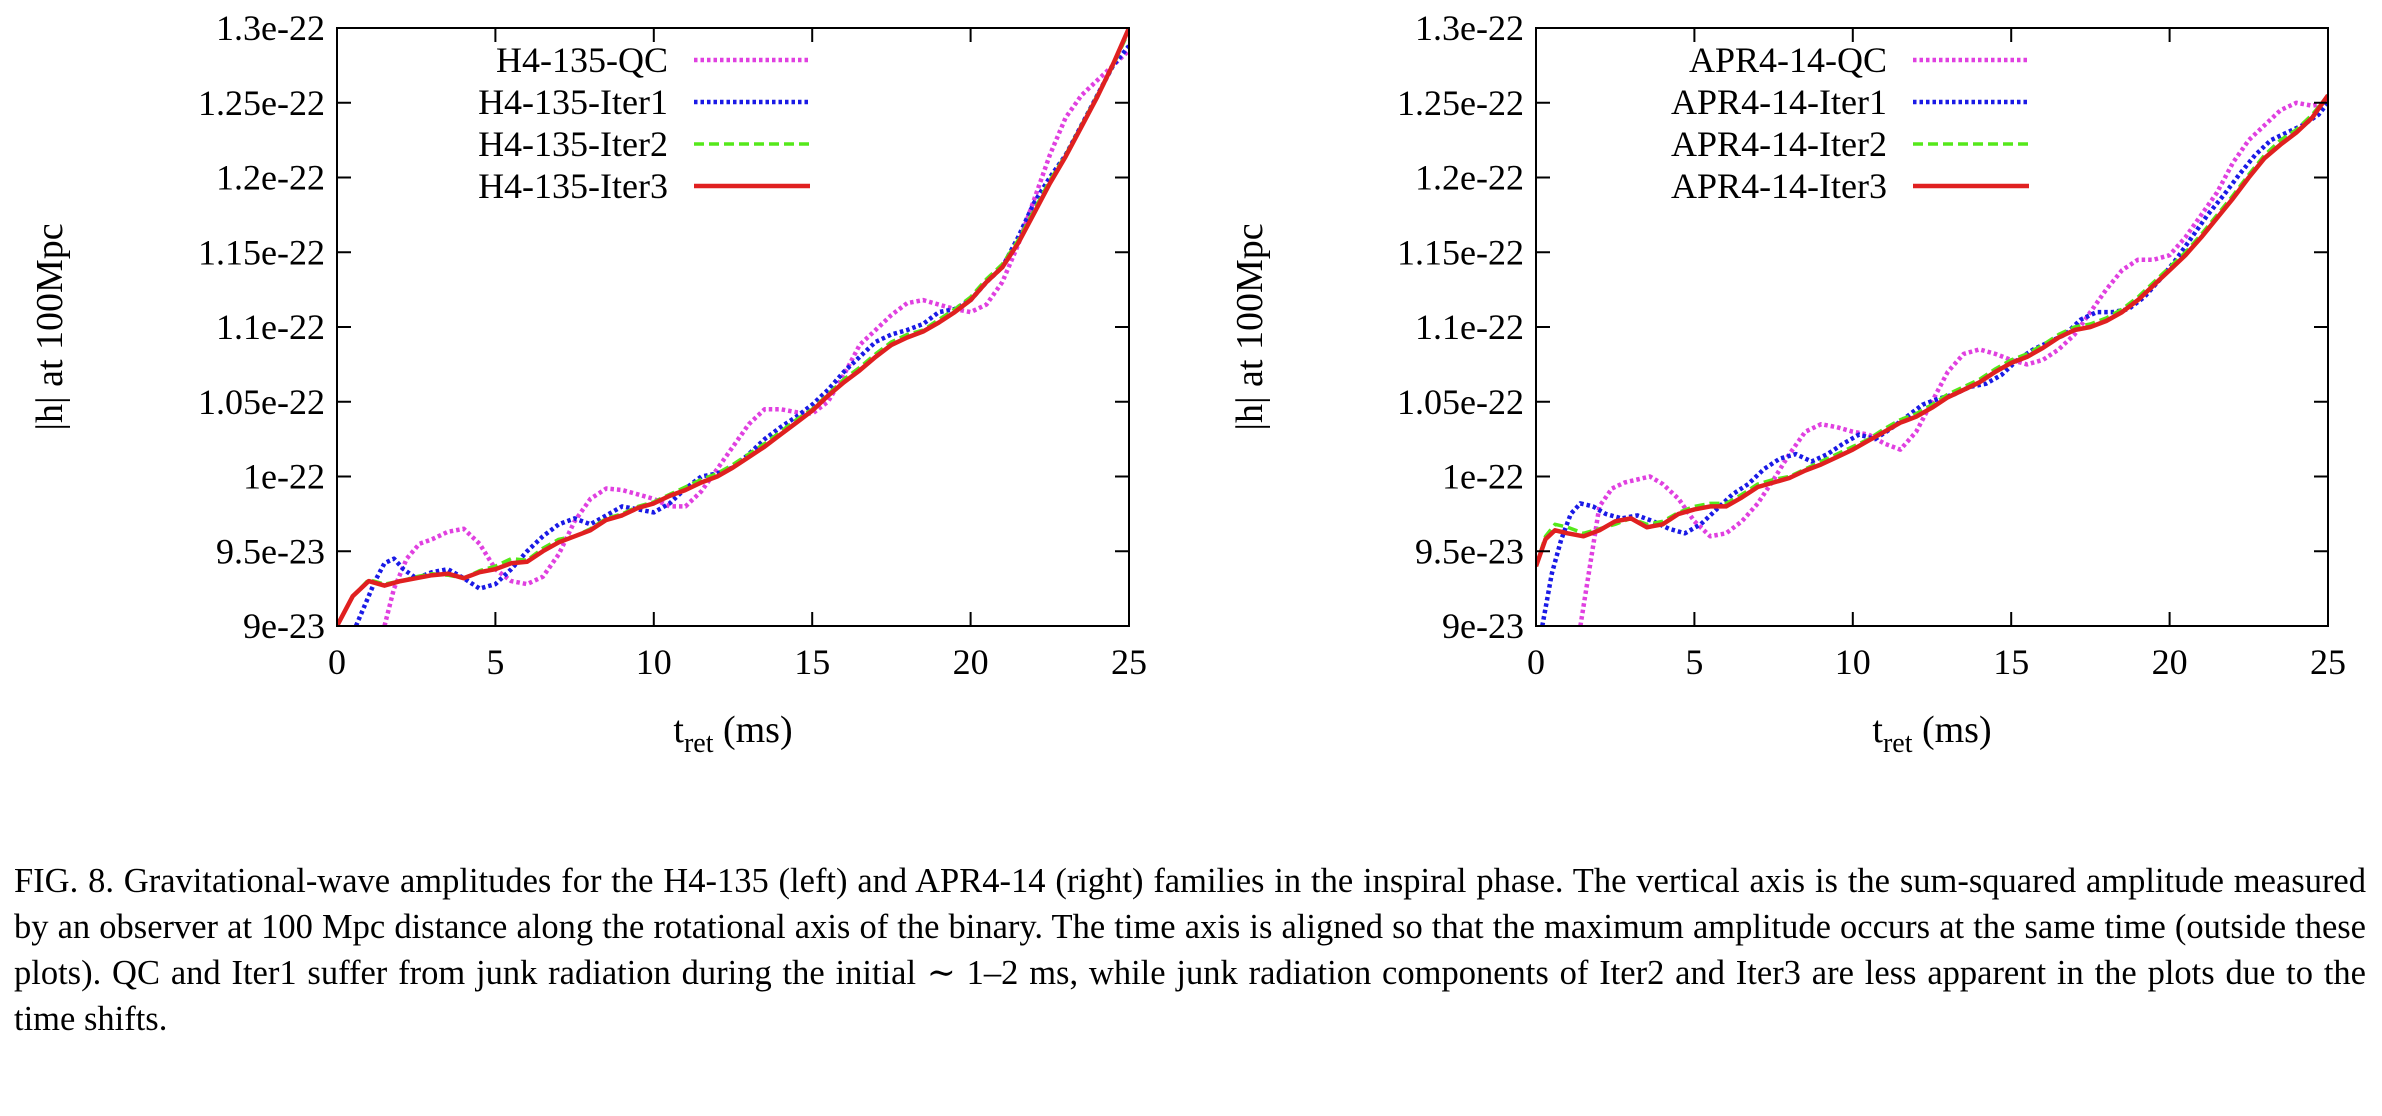 The height and width of the screenshot is (1116, 2382). I want to click on legend-label: APR4-14-QC, so click(1788, 60).